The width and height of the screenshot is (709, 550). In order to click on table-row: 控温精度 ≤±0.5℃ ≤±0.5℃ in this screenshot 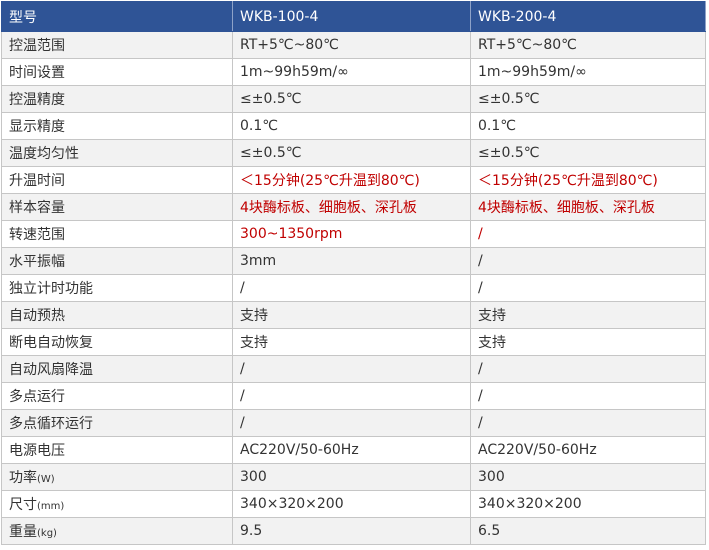, I will do `click(353, 99)`.